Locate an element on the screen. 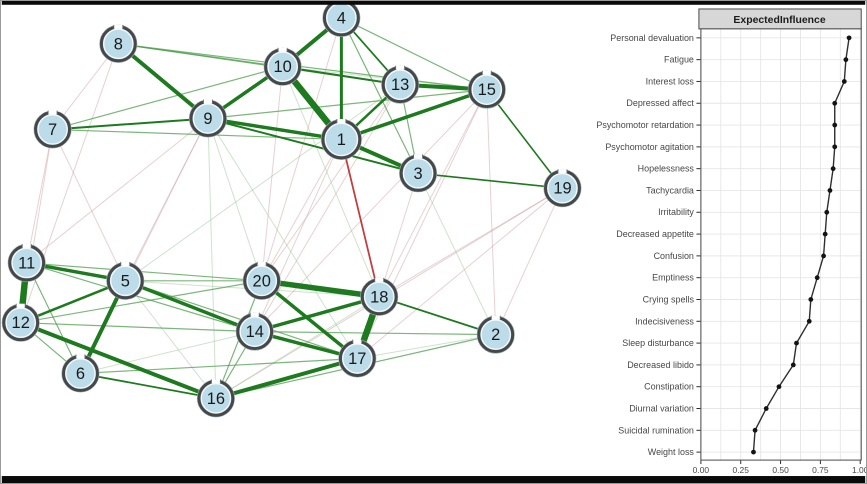 This screenshot has width=867, height=484. node-label: 3 is located at coordinates (417, 174).